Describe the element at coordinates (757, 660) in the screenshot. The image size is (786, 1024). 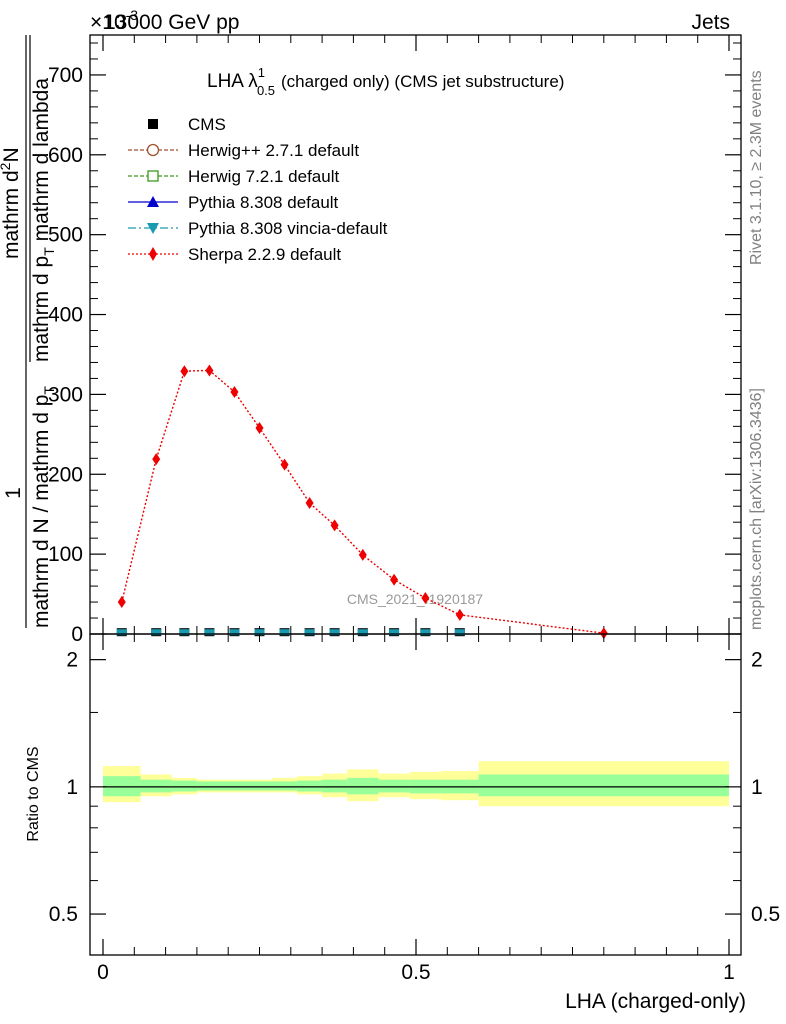
I see `ratio-y-tick-label-right: 2` at that location.